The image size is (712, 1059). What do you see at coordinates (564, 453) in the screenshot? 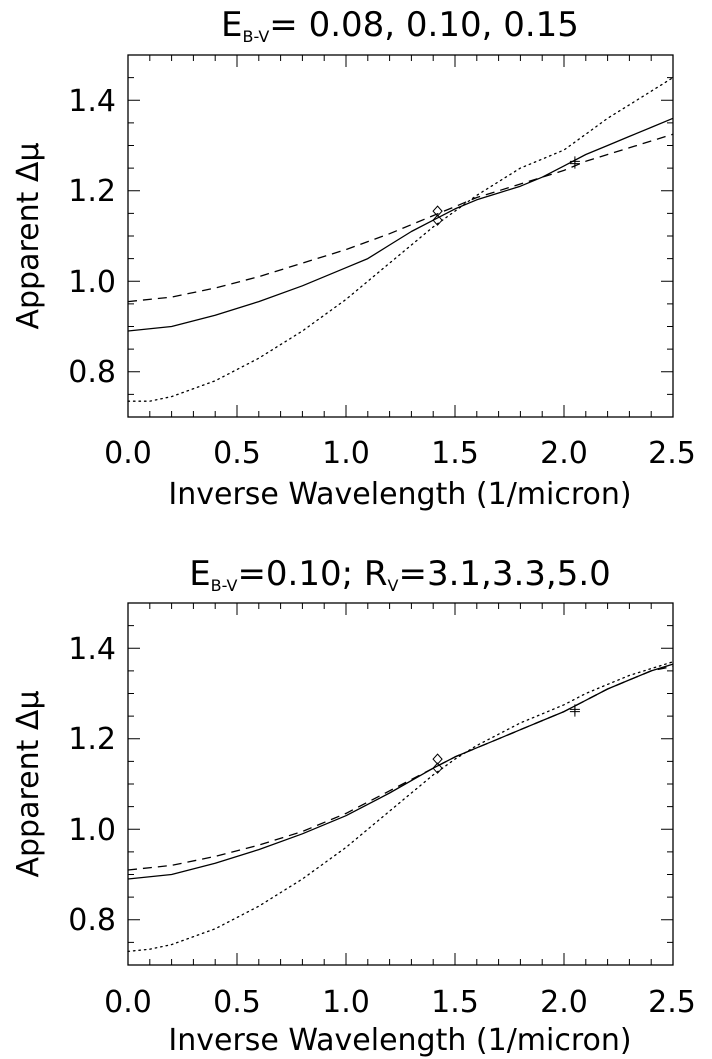
I see `panel-1-x-tick-label: 2.0` at bounding box center [564, 453].